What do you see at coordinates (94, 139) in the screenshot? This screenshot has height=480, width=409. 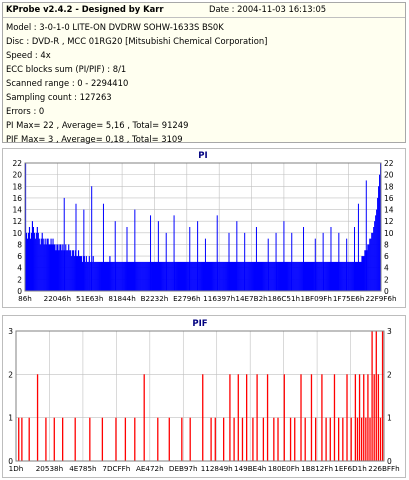 I see `info-pif-summary: PIF Max= 3 , Average= 0,18 , Total= 3109` at bounding box center [94, 139].